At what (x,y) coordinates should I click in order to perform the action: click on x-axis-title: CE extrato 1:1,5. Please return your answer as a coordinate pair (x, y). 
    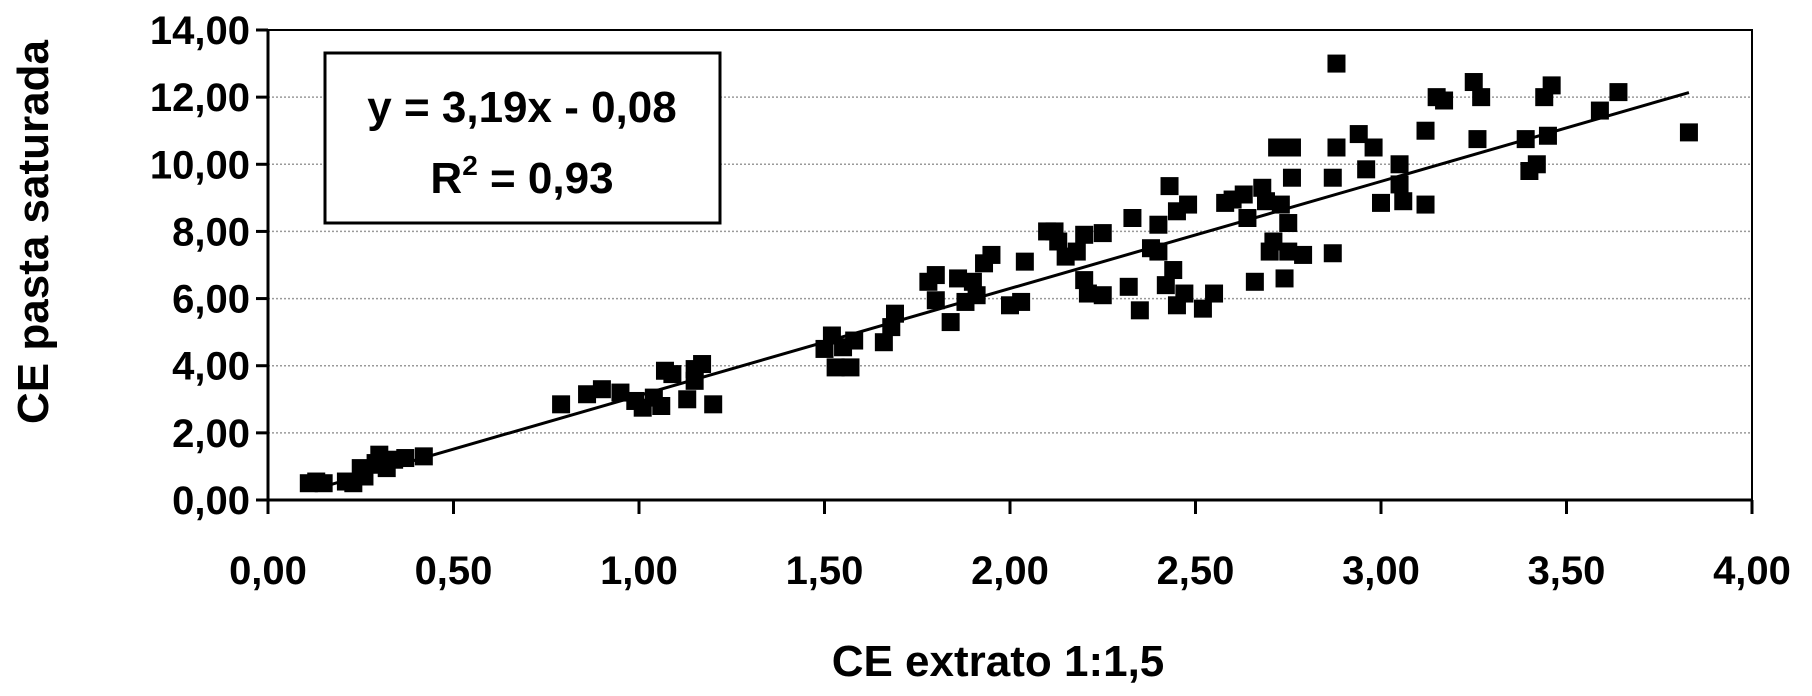
    Looking at the image, I should click on (998, 661).